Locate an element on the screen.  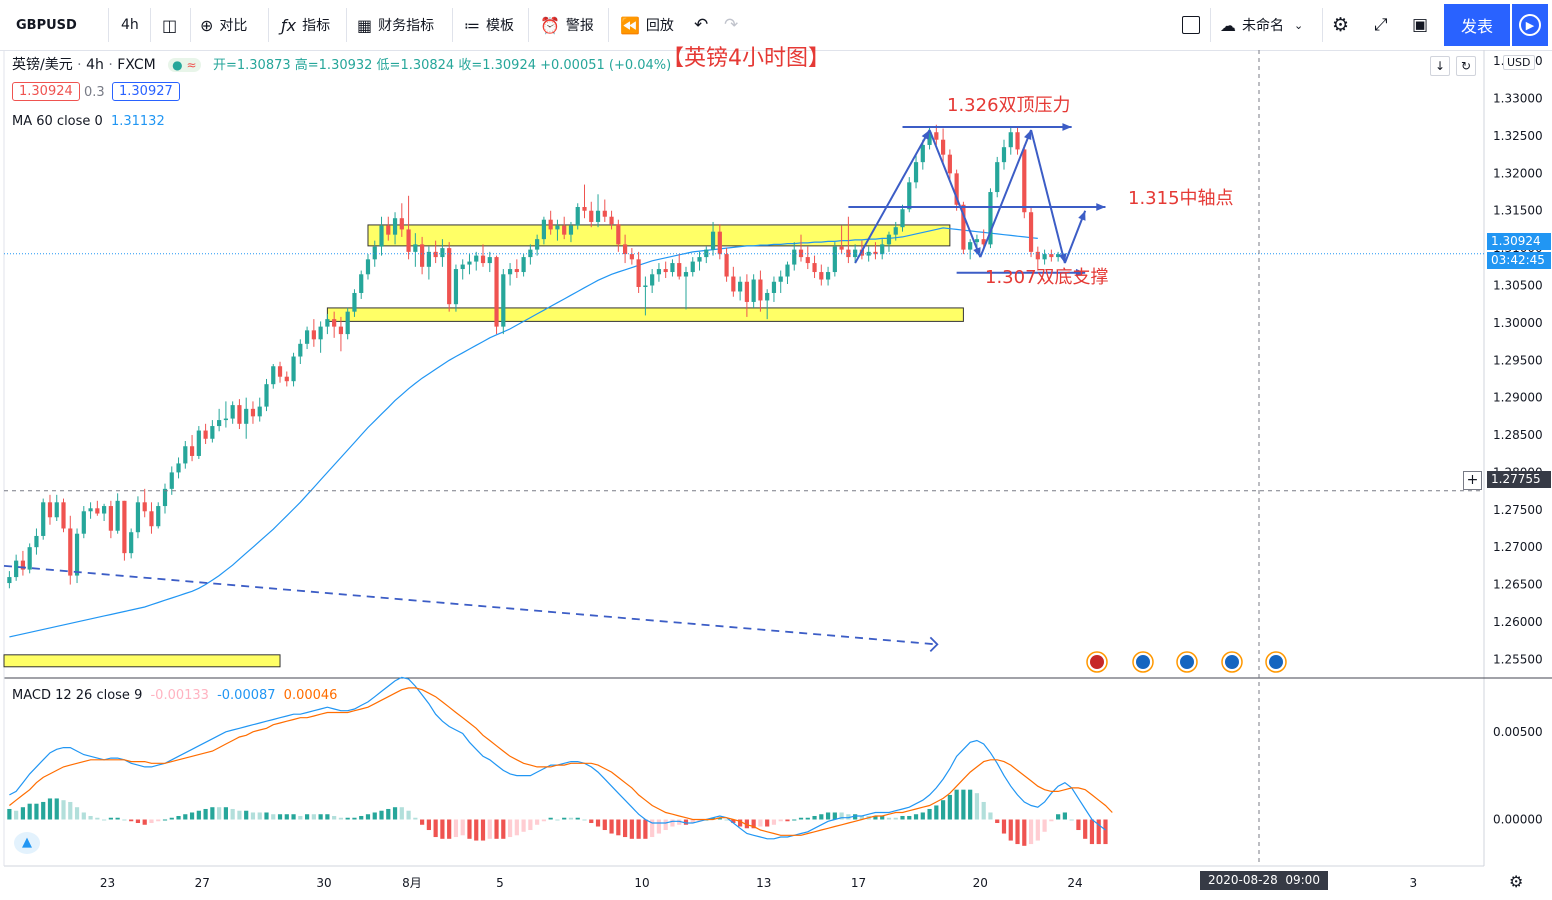
save-layout-button: ☁ 未命名 ⌄ is located at coordinates (1261, 25).